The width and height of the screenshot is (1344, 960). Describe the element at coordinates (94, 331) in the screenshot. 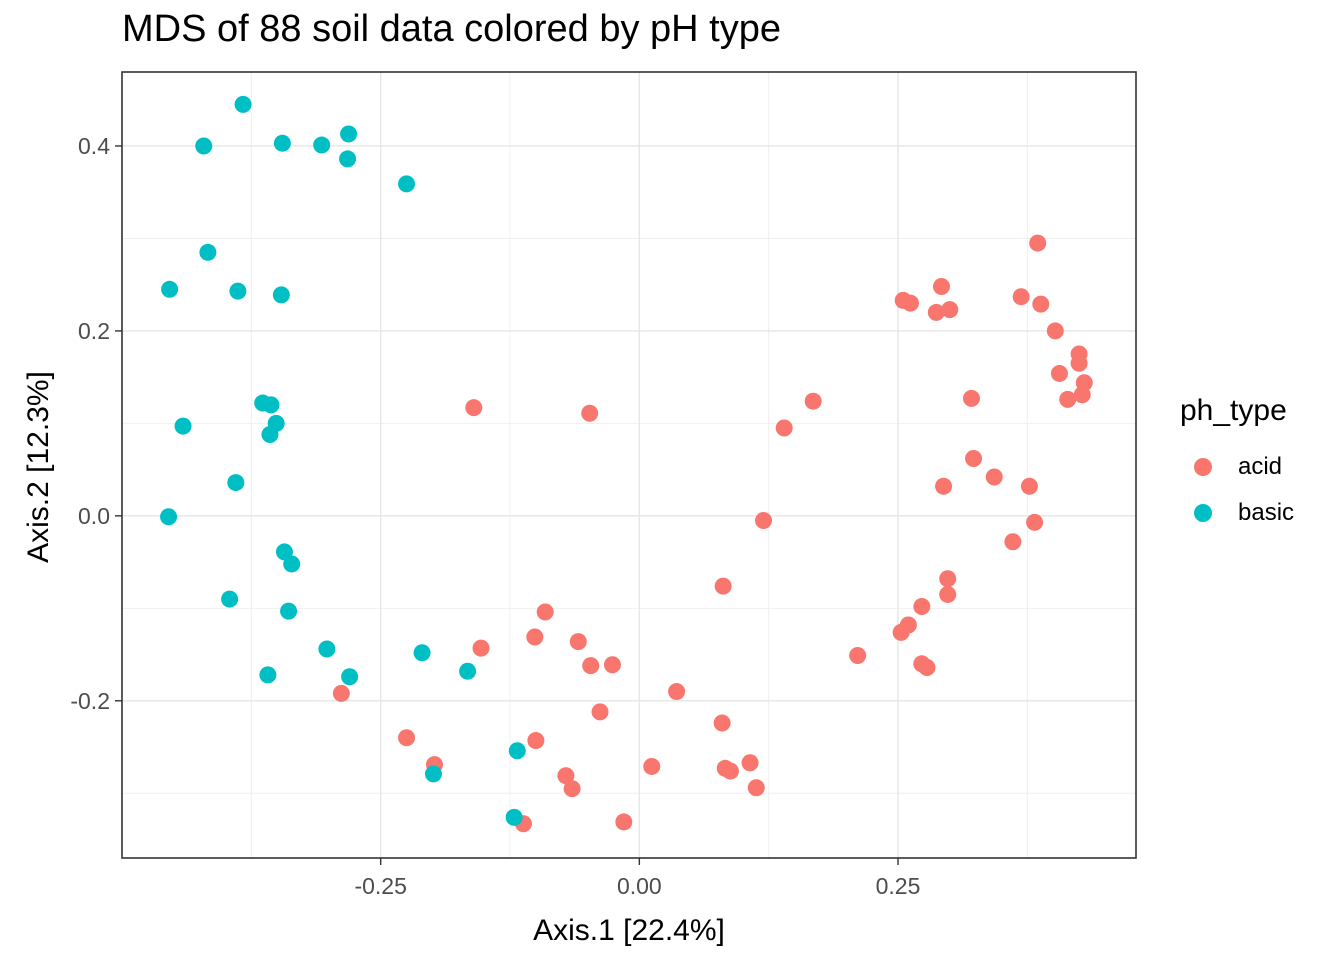

I see `y-tick-label: 0.2` at that location.